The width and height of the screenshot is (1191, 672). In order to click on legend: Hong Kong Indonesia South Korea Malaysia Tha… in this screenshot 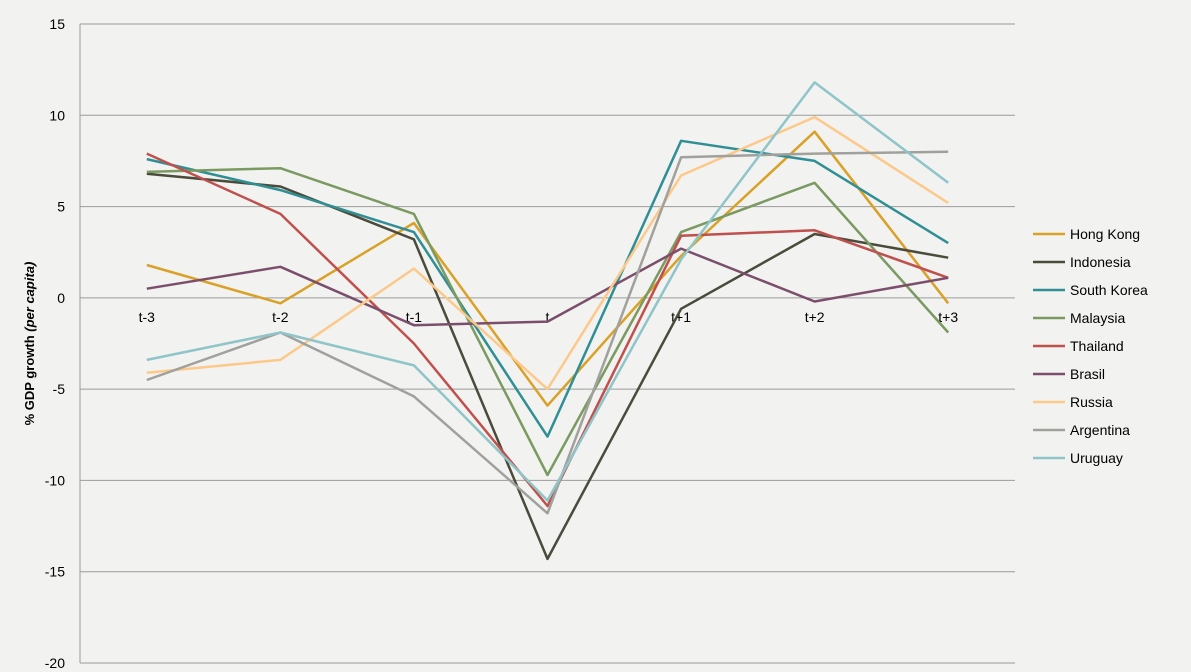, I will do `click(1090, 346)`.